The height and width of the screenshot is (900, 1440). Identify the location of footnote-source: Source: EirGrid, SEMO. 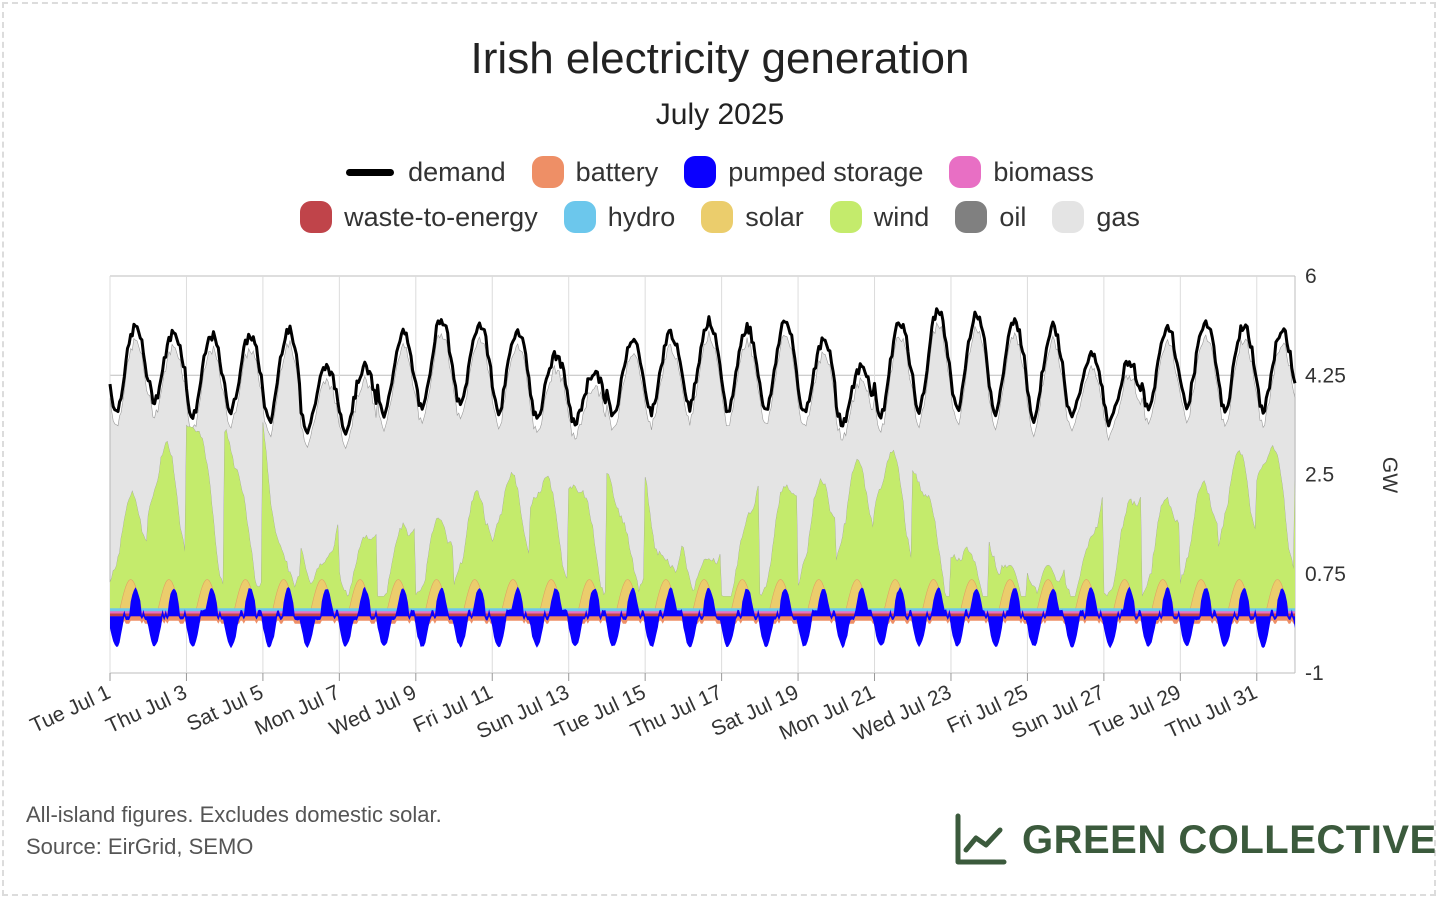
(140, 846).